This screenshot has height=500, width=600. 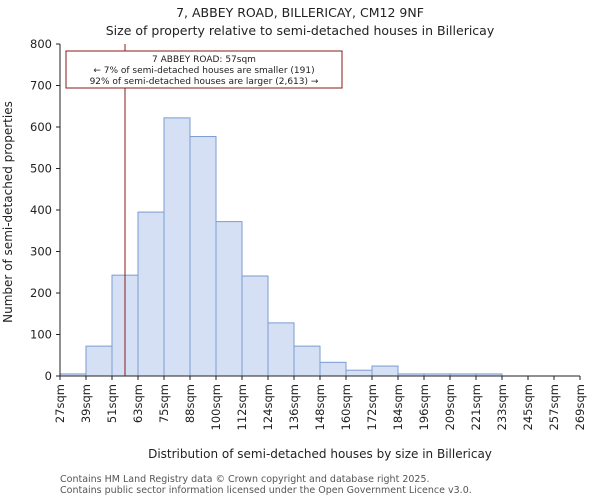 What do you see at coordinates (307, 361) in the screenshot?
I see `bar-136sqm` at bounding box center [307, 361].